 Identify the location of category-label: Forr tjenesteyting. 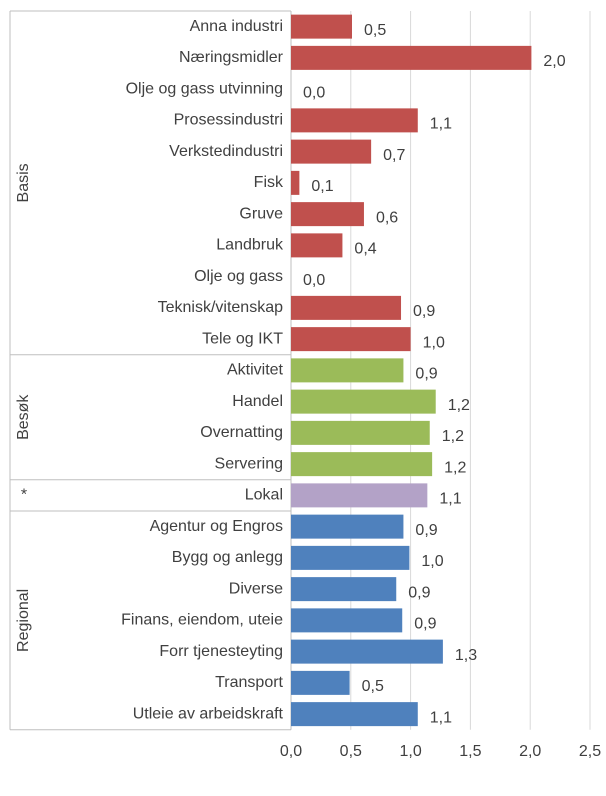
(221, 651).